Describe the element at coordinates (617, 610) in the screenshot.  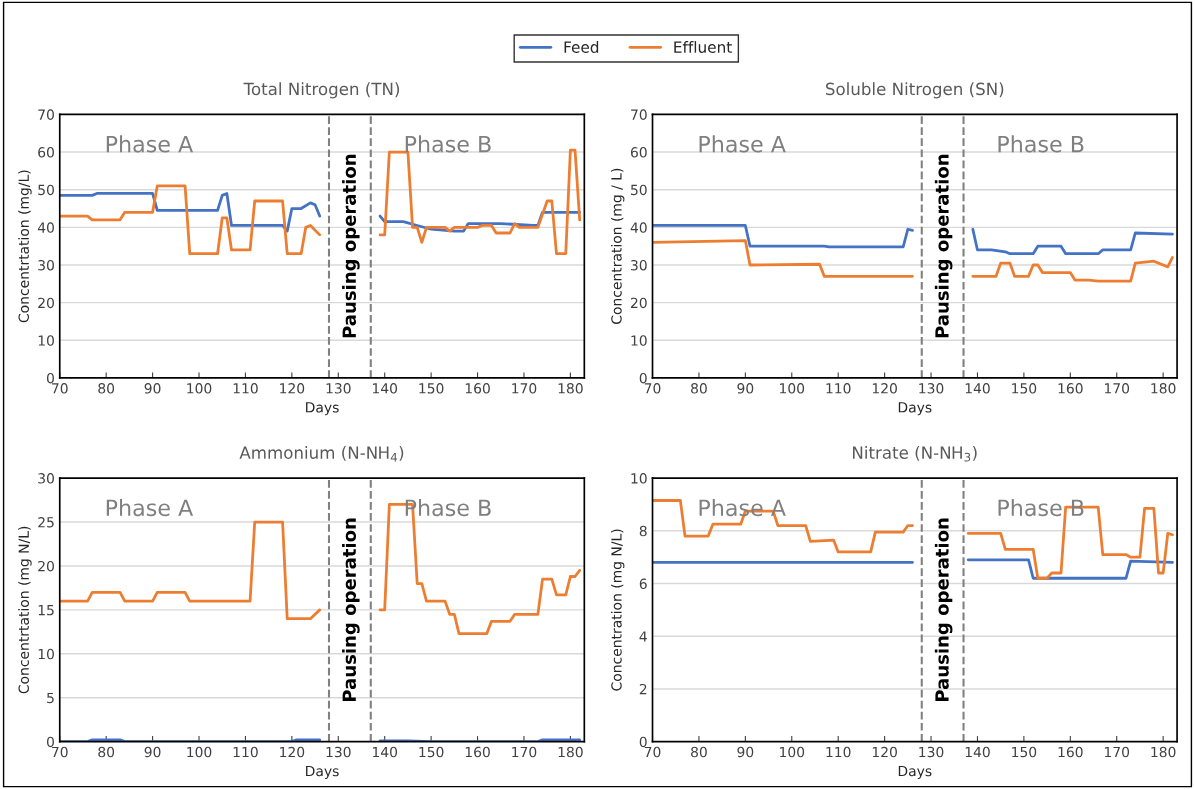
I see `y-axis-title: Concentration (mg N/L)` at that location.